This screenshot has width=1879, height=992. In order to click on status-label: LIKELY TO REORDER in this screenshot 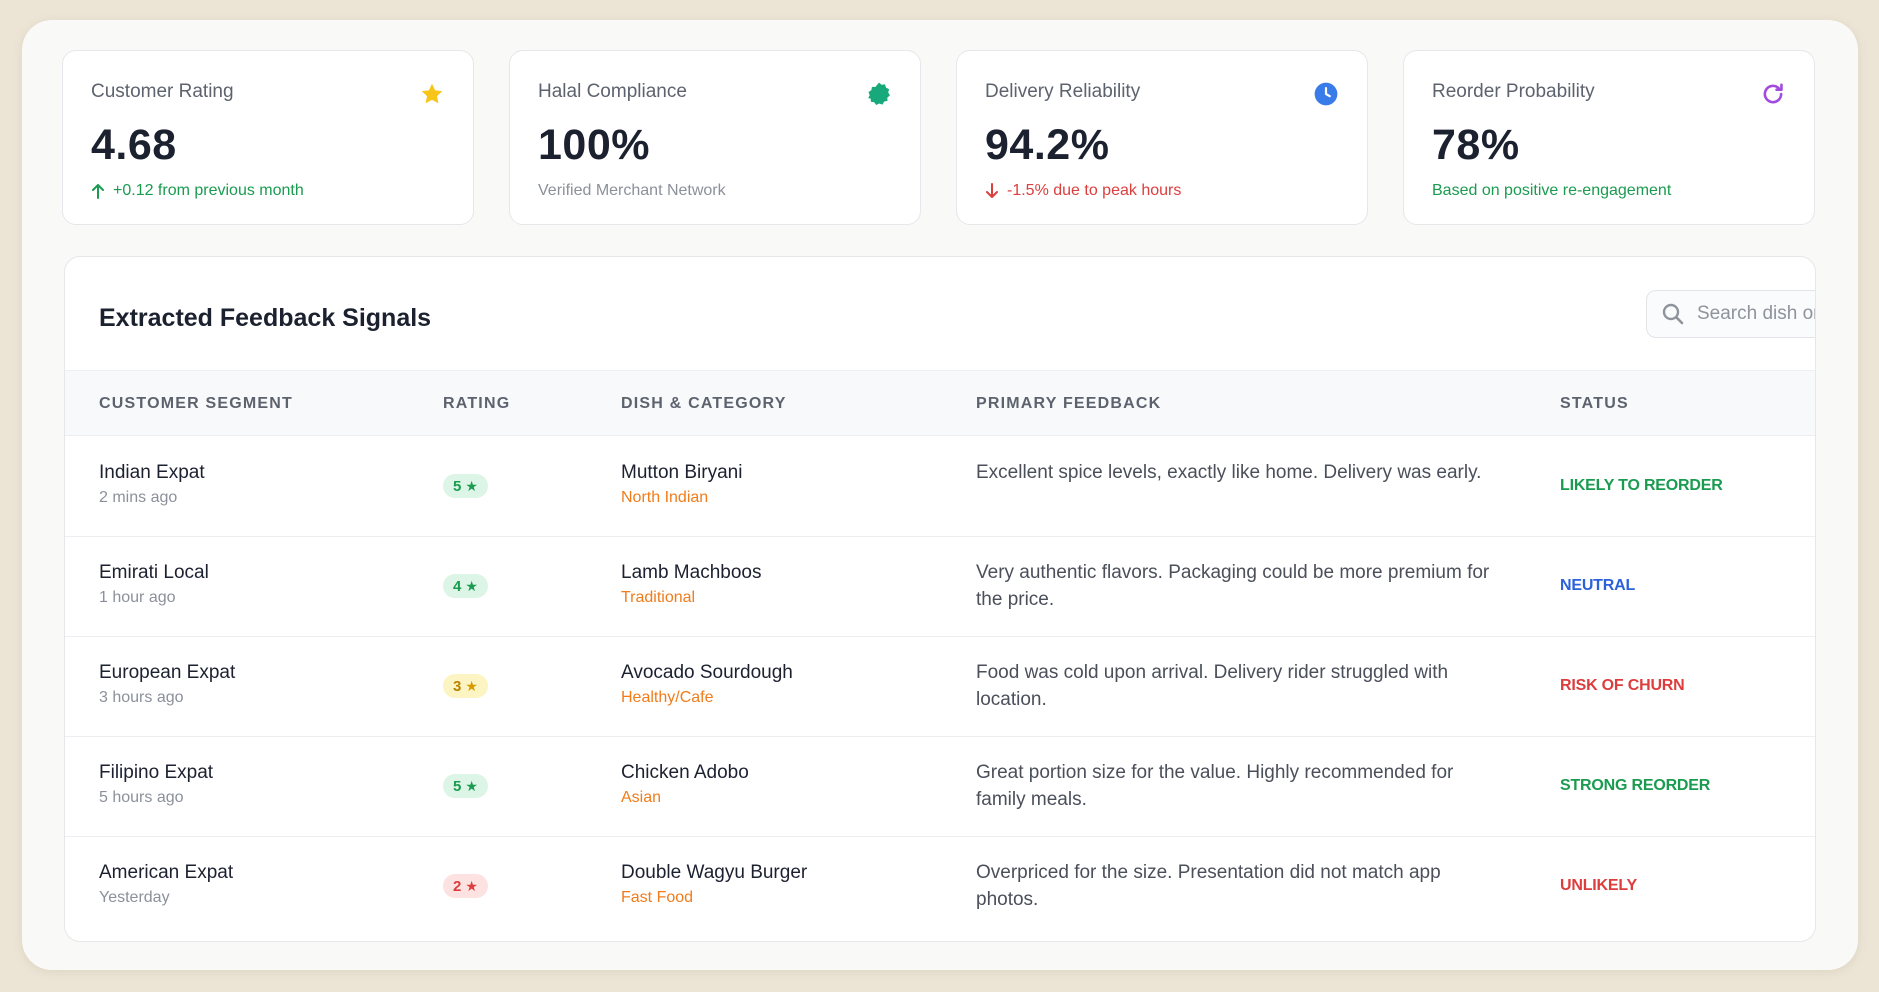, I will do `click(1641, 485)`.